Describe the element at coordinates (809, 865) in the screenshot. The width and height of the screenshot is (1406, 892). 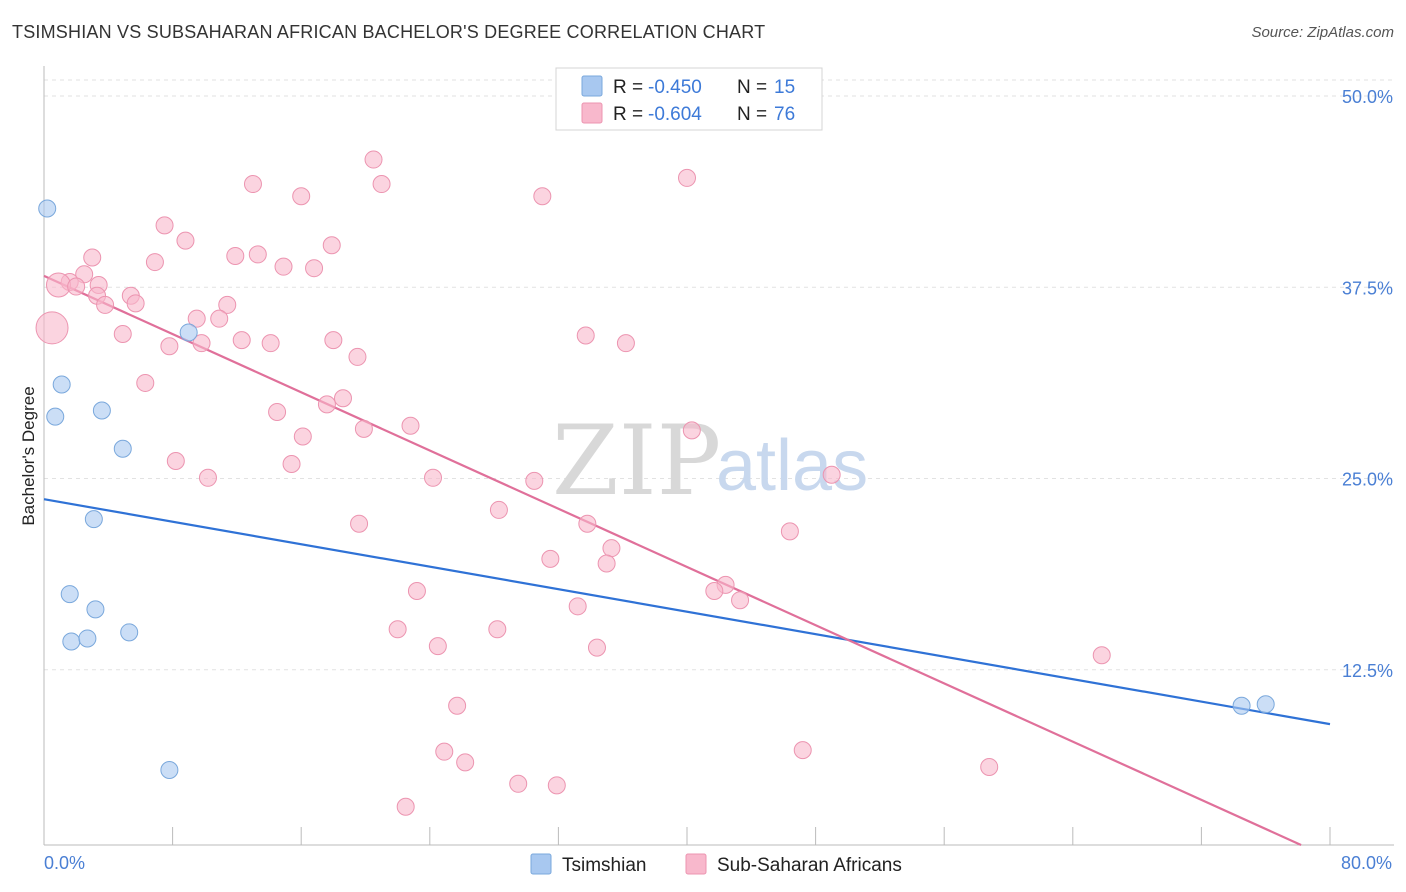
I see `bottom-legend-label-subsaharan: Sub-Saharan Africans` at that location.